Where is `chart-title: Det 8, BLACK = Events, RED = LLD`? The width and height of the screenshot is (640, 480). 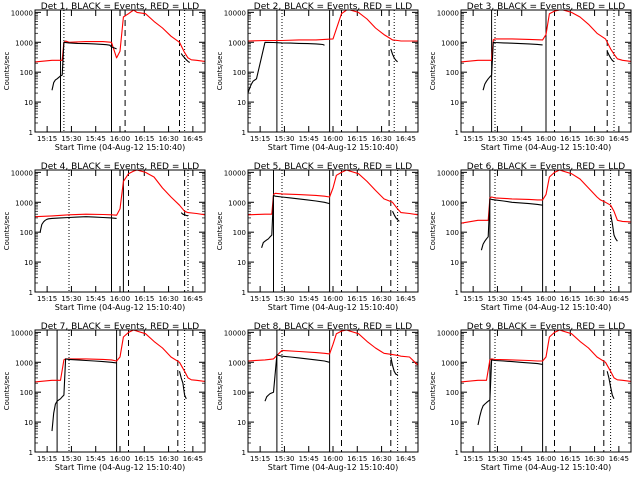 chart-title: Det 8, BLACK = Events, RED = LLD is located at coordinates (333, 327).